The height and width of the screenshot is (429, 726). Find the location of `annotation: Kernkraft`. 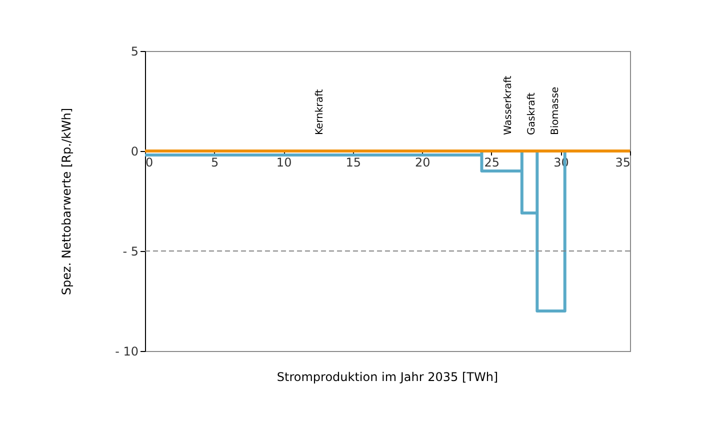

annotation: Kernkraft is located at coordinates (320, 112).